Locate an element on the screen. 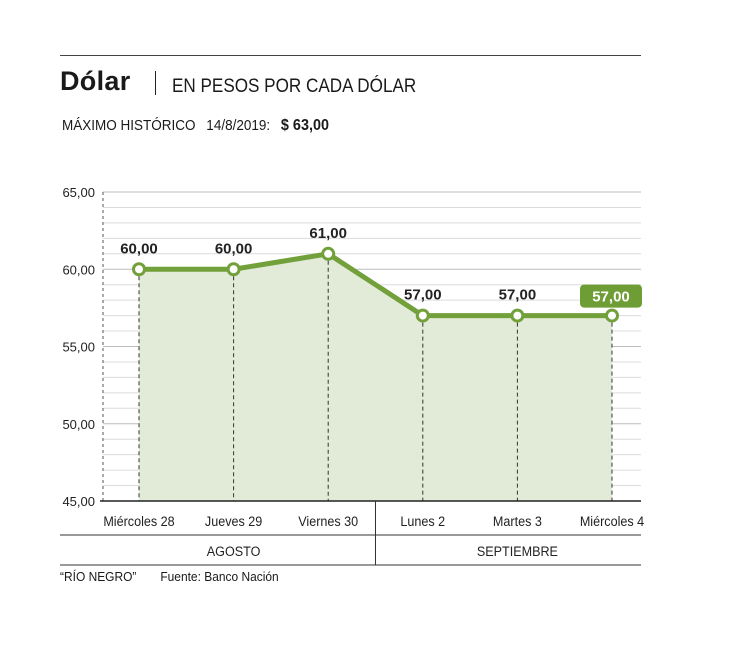 The width and height of the screenshot is (745, 660). series-line is located at coordinates (375, 285).